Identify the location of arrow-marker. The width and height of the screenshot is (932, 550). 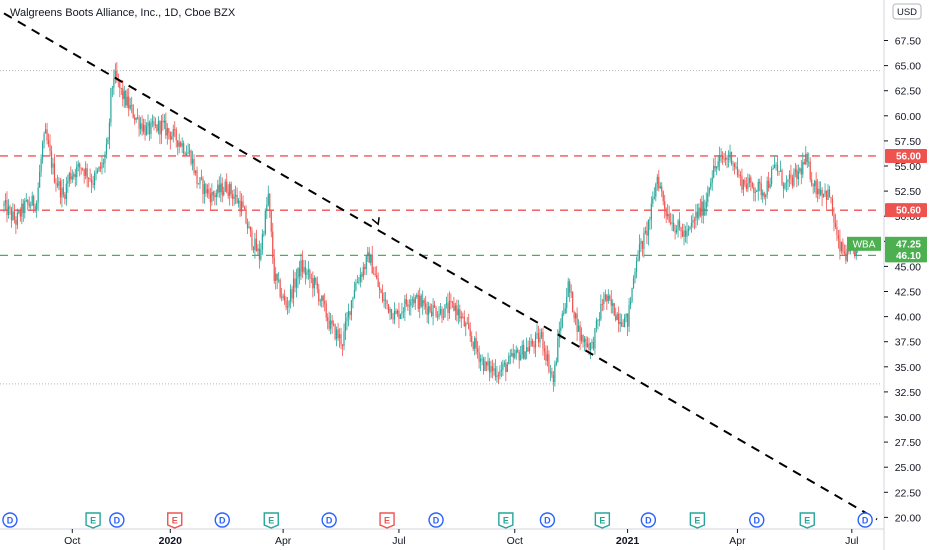
(375, 221).